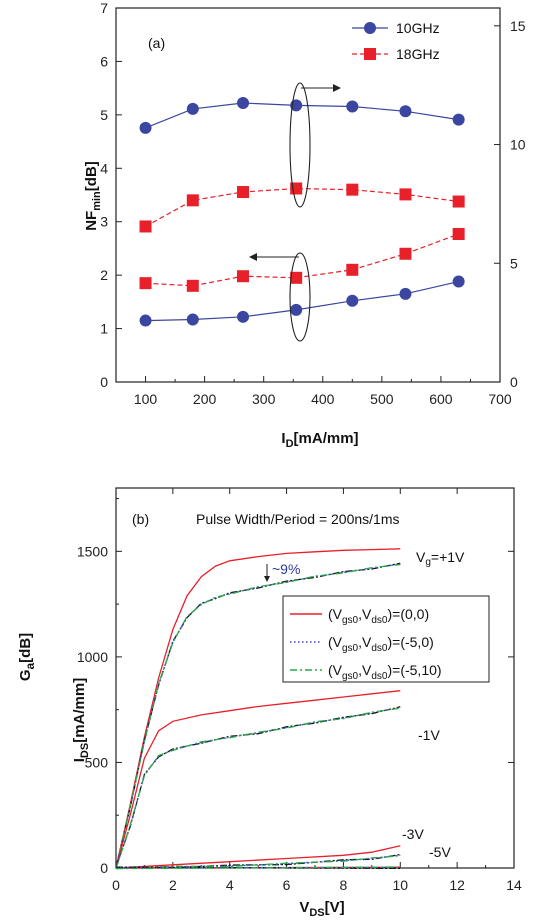 Image resolution: width=542 pixels, height=922 pixels. What do you see at coordinates (93, 196) in the screenshot?
I see `panel-a-ylabel: NFmin[dB]` at bounding box center [93, 196].